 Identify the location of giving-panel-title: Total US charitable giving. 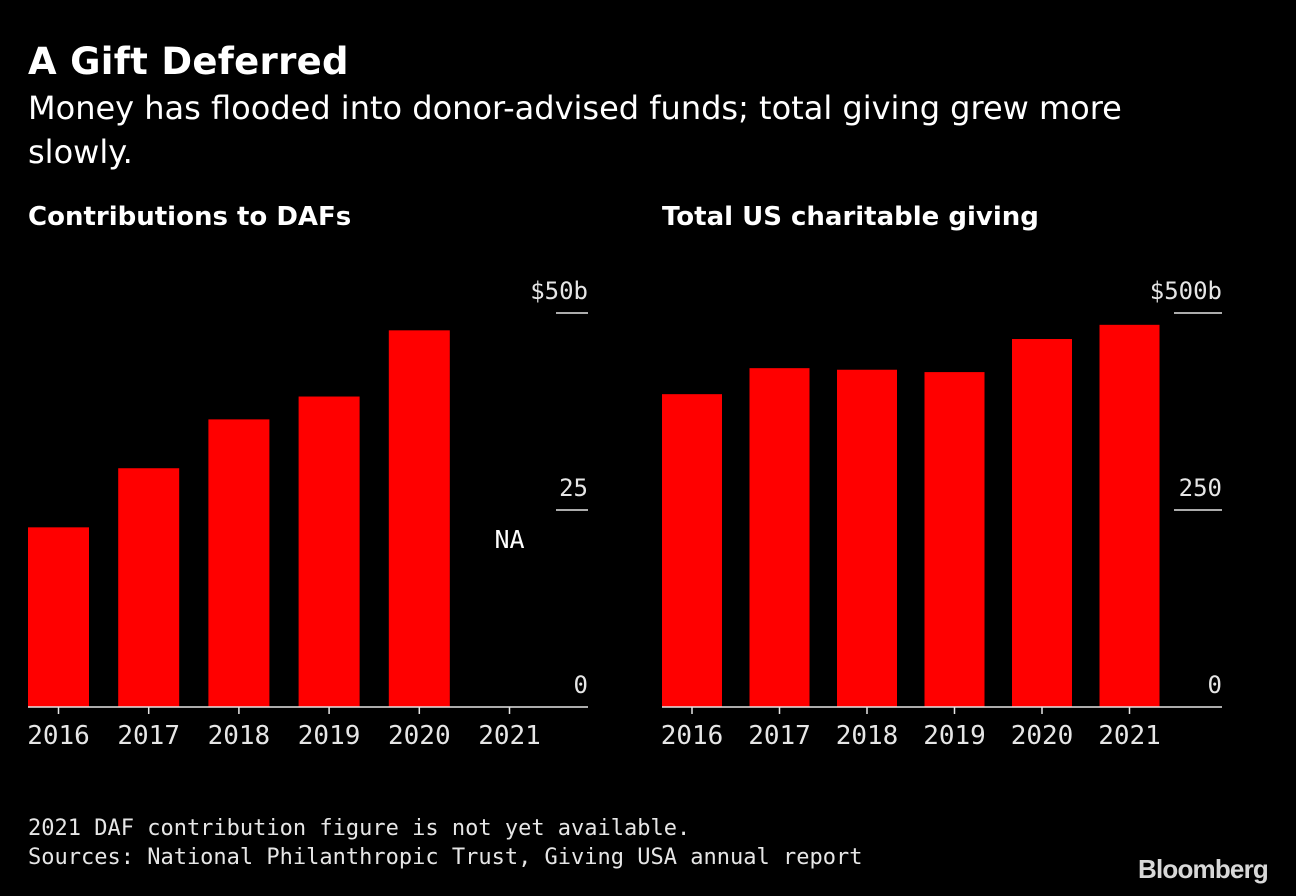
(850, 217).